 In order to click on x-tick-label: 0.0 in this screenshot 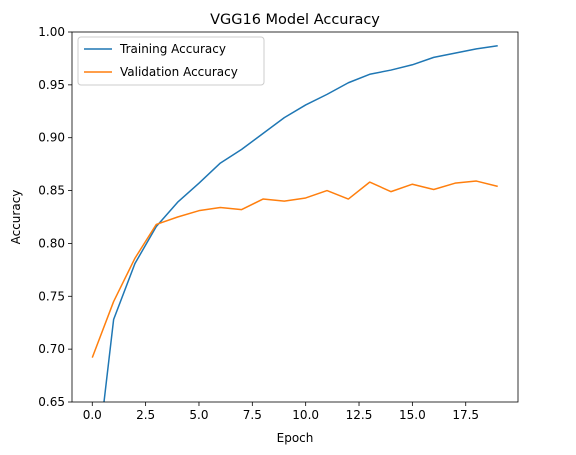, I will do `click(92, 415)`.